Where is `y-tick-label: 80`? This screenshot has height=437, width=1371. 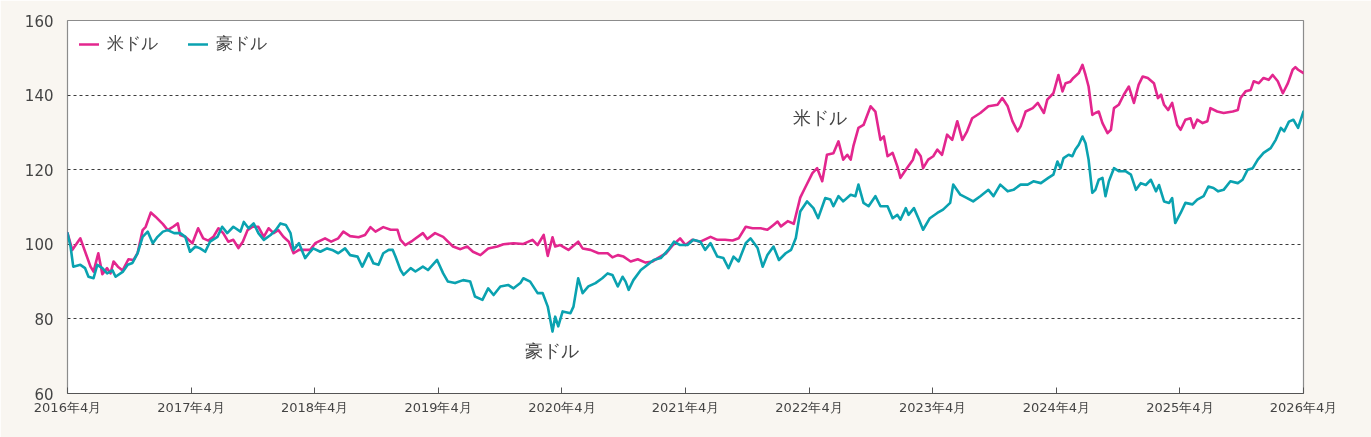 y-tick-label: 80 is located at coordinates (44, 319).